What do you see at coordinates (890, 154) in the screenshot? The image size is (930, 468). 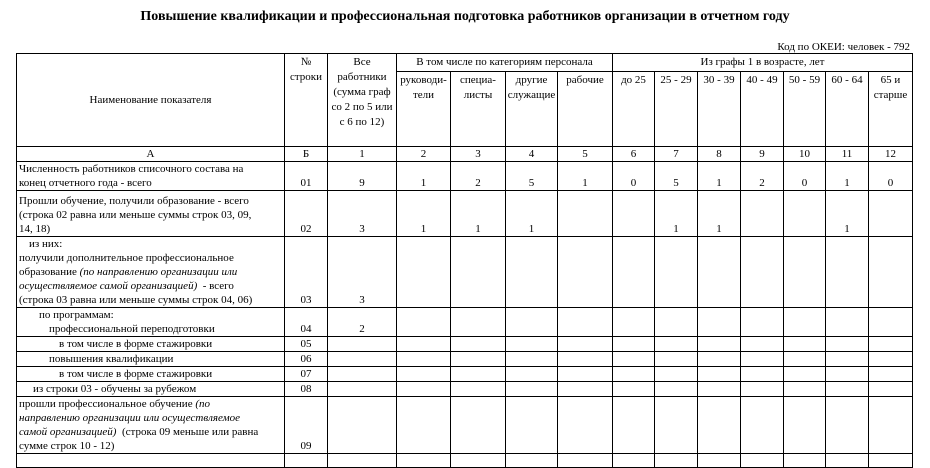 I see `column-code: 12` at bounding box center [890, 154].